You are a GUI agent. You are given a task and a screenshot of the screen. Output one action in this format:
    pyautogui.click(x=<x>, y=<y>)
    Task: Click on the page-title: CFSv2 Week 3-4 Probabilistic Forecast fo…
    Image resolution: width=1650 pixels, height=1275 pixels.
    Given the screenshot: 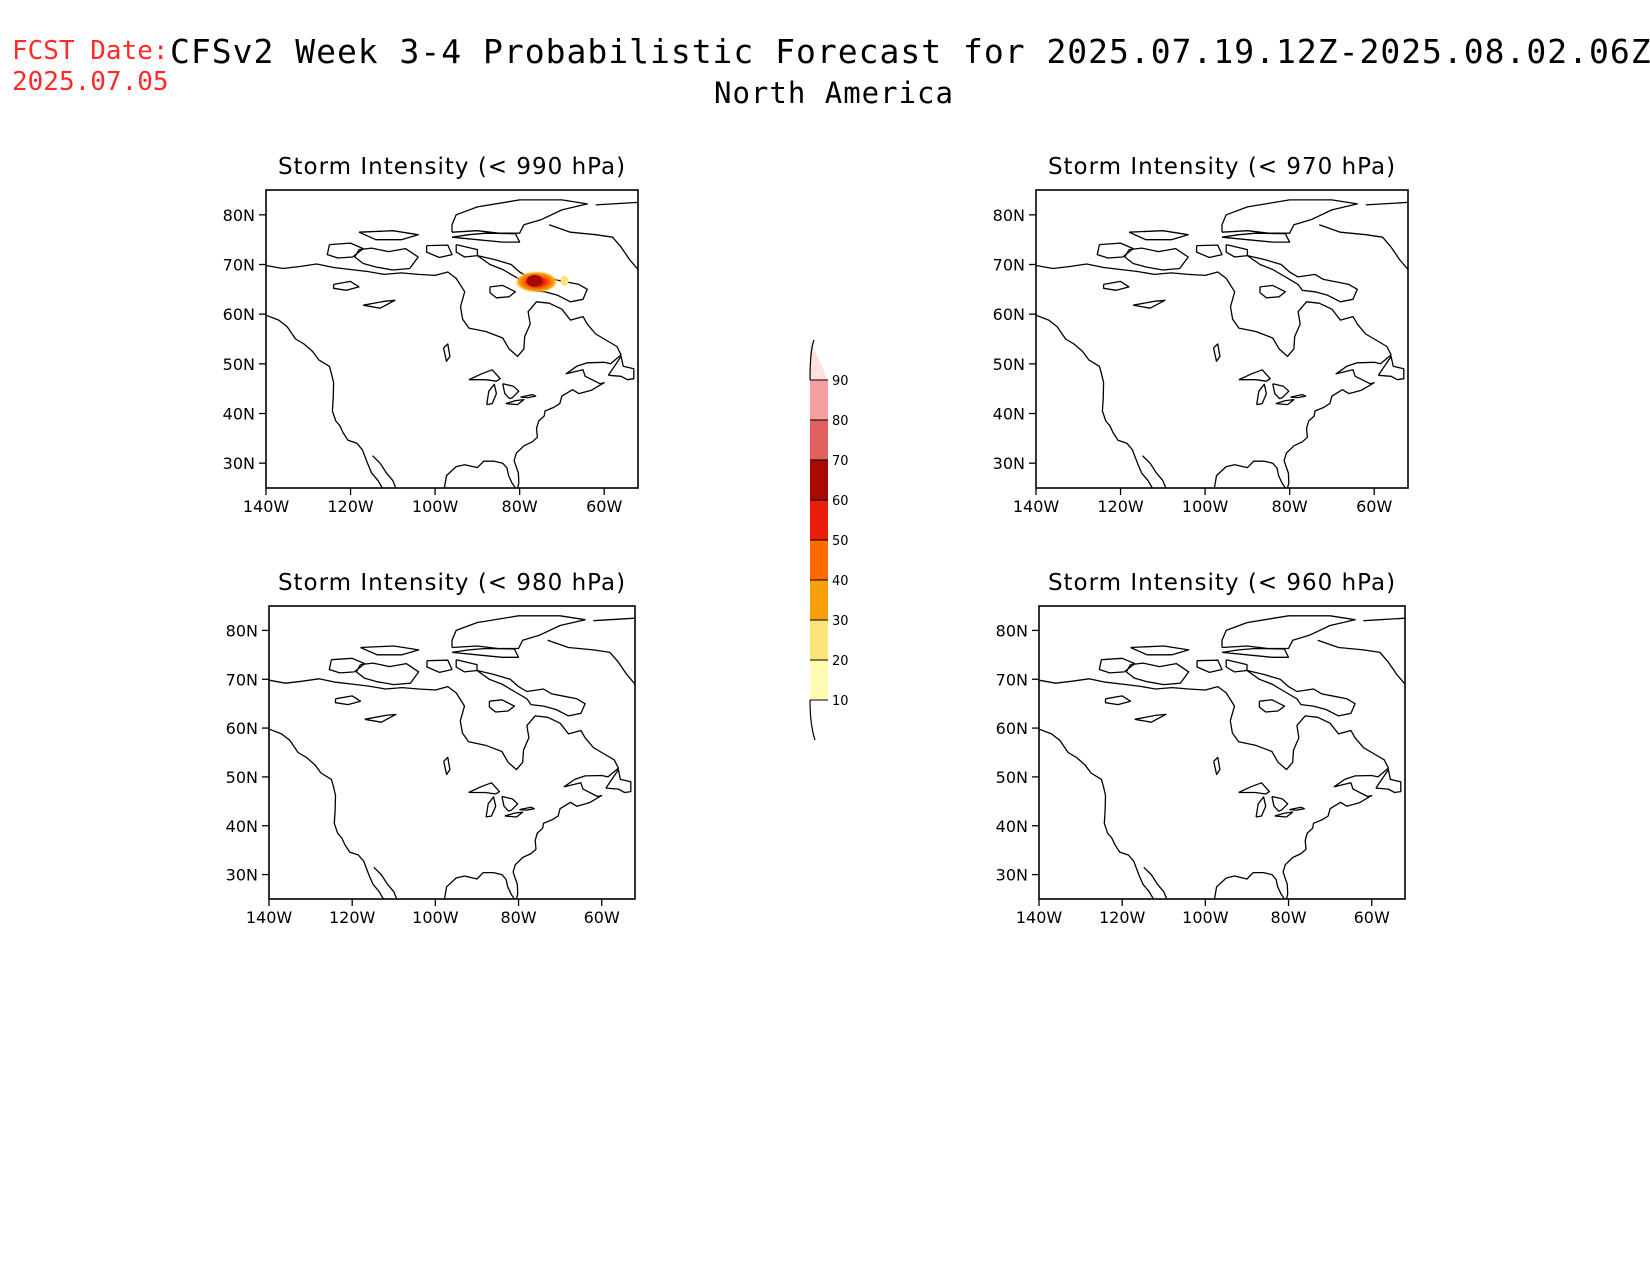 What is the action you would take?
    pyautogui.click(x=910, y=51)
    